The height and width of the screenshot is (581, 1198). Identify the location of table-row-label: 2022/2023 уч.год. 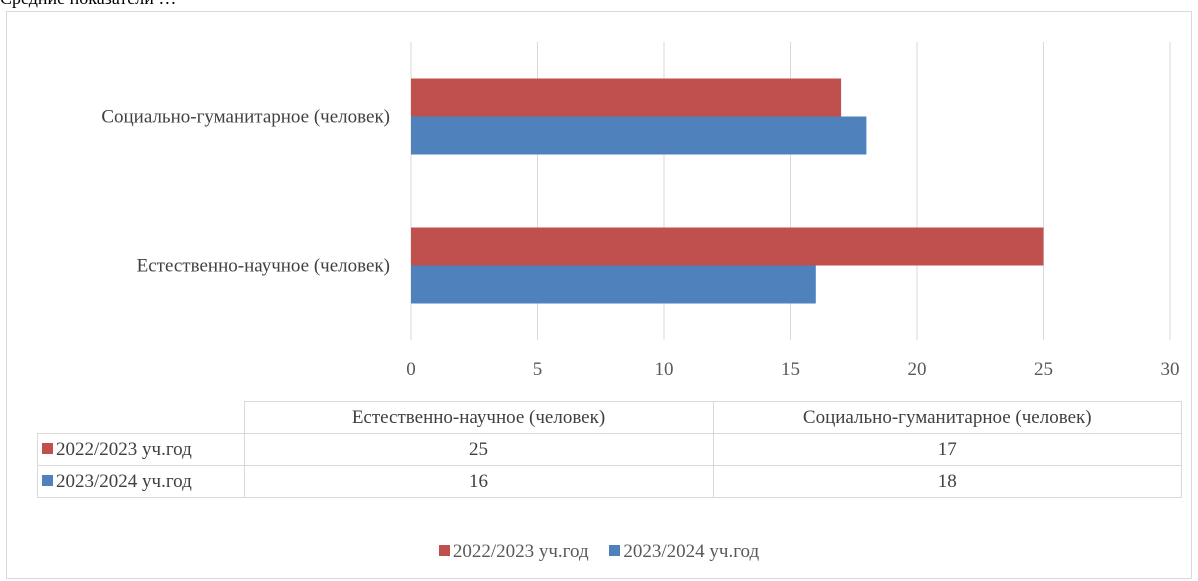
(141, 449).